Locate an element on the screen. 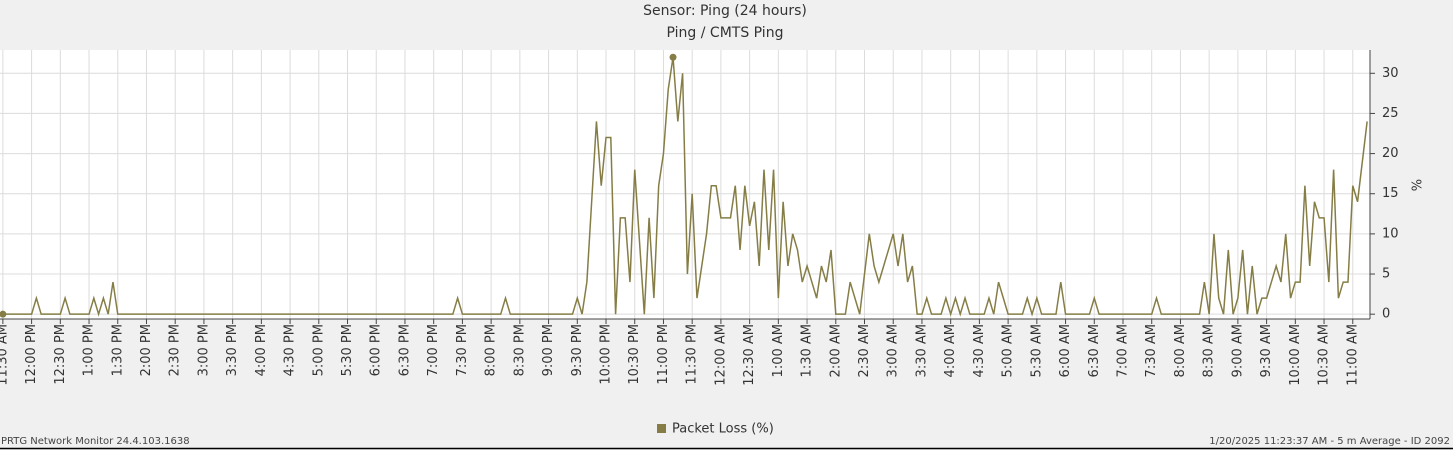  x-tick-label: 5:00 PM is located at coordinates (318, 350).